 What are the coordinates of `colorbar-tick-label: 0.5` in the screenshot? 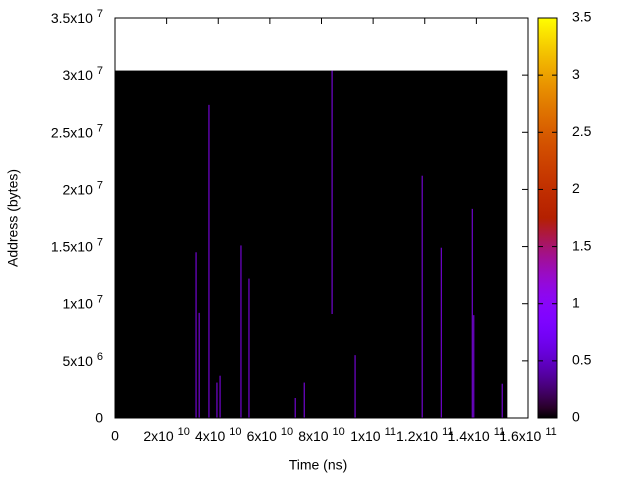 It's located at (582, 360).